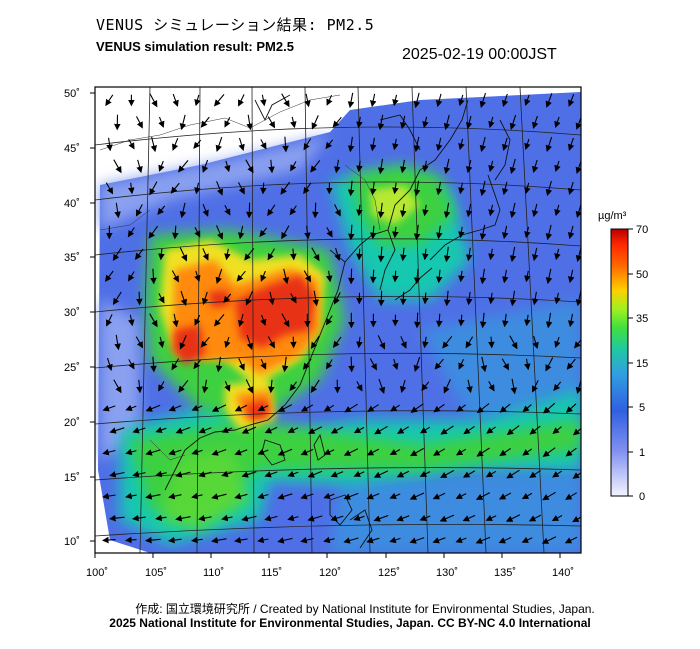  What do you see at coordinates (72, 542) in the screenshot?
I see `lat-tick-label: 10˚` at bounding box center [72, 542].